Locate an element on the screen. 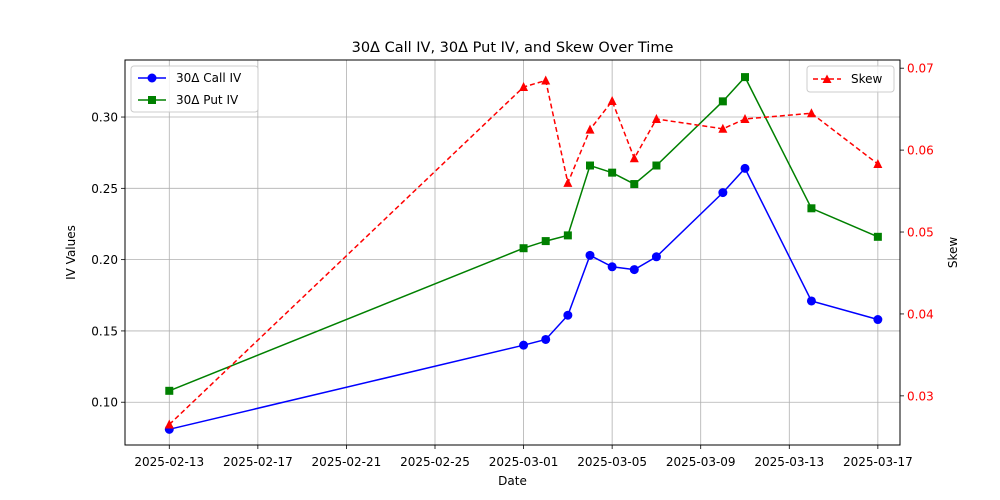 Image resolution: width=1000 pixels, height=500 pixels. x-tick-label: 2025-02-17 is located at coordinates (258, 462).